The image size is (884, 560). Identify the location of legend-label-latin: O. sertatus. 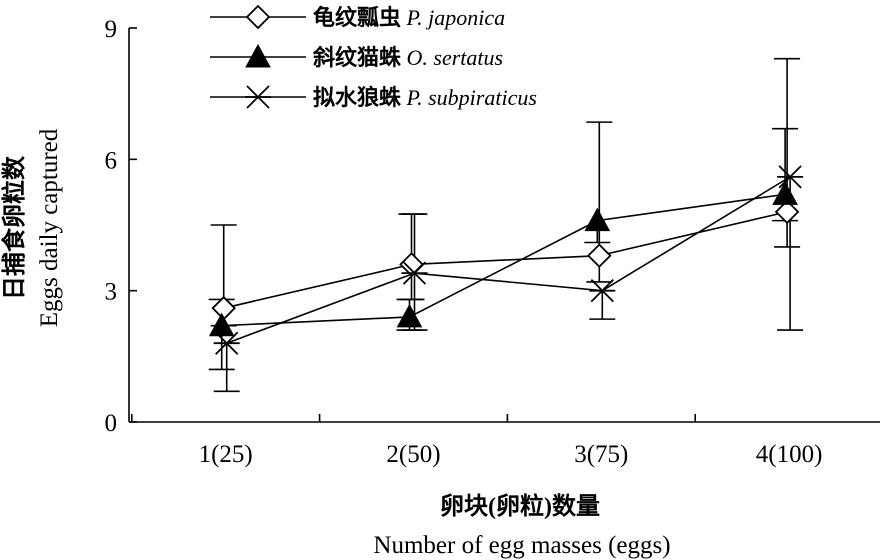
(455, 57).